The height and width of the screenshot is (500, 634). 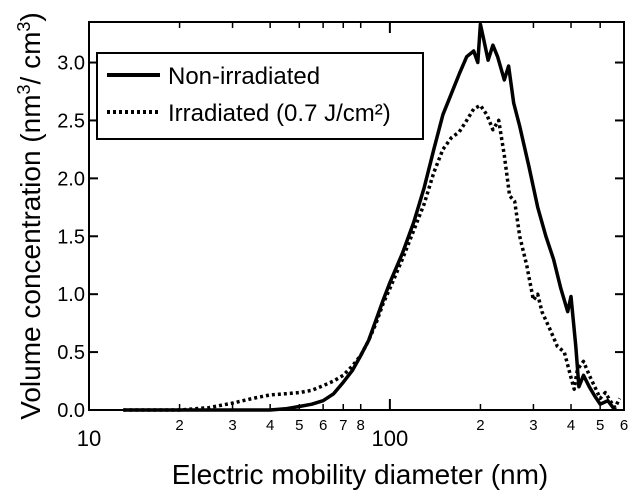 What do you see at coordinates (360, 474) in the screenshot?
I see `x-axis-label: Electric mobility diameter (nm)` at bounding box center [360, 474].